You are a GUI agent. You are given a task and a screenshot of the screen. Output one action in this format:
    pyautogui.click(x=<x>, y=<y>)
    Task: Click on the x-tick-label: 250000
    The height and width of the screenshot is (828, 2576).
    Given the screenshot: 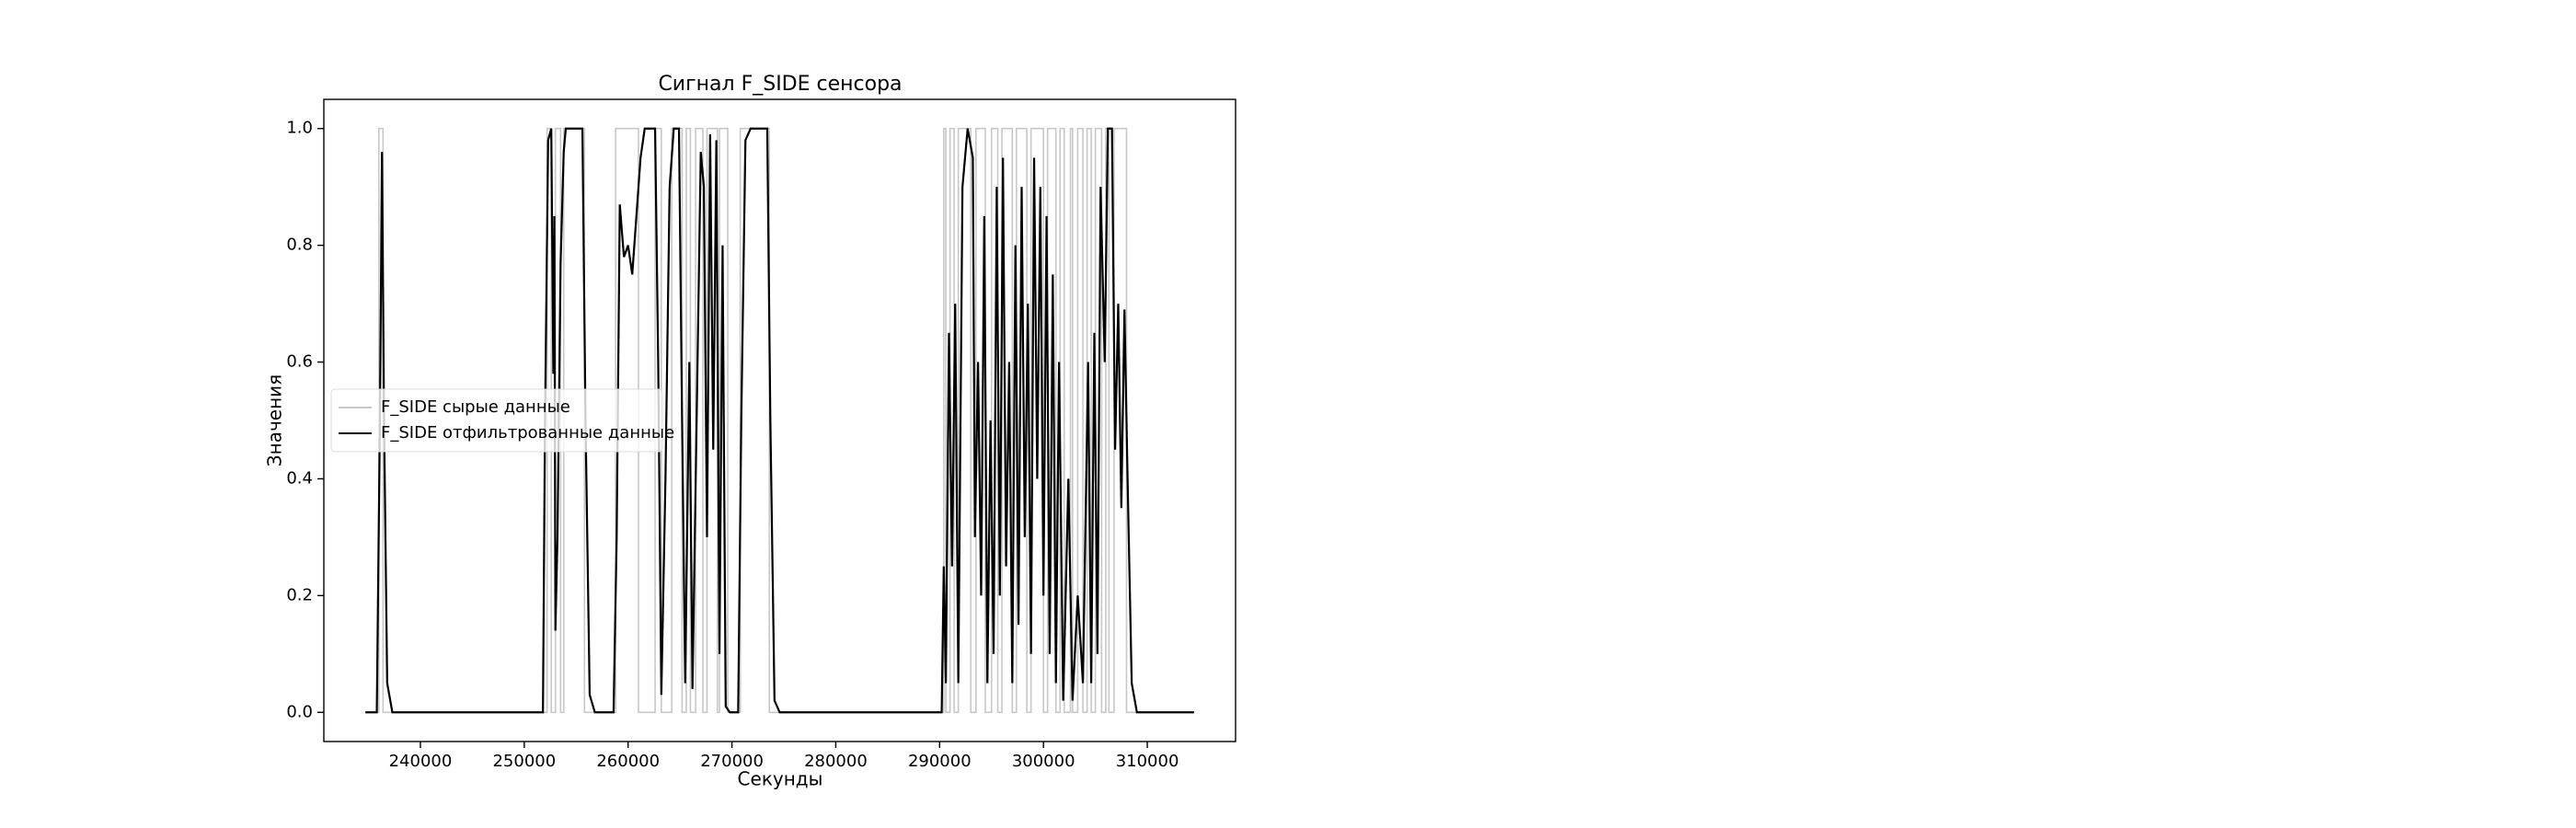 What is the action you would take?
    pyautogui.click(x=524, y=761)
    